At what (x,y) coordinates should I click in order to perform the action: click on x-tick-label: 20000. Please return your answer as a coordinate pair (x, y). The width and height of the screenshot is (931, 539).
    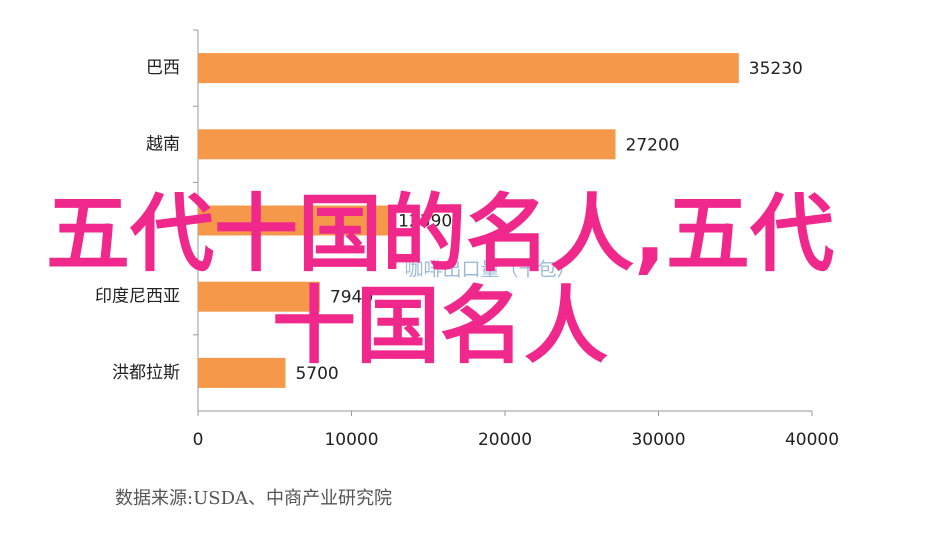
    Looking at the image, I should click on (505, 440).